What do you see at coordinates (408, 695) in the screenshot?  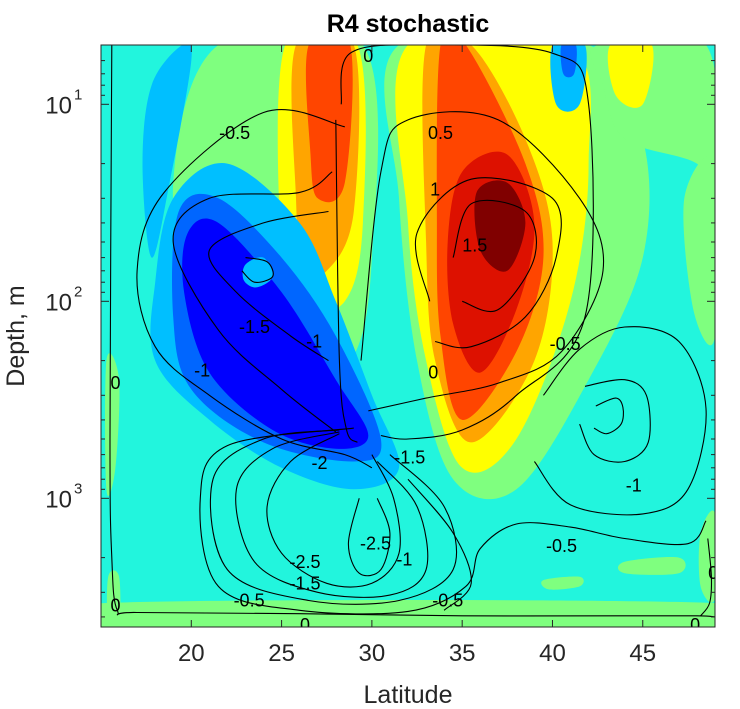 I see `x-axis-label: Latitude` at bounding box center [408, 695].